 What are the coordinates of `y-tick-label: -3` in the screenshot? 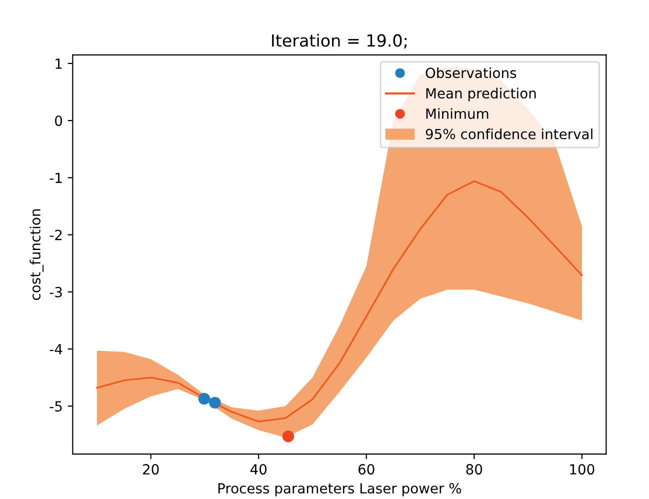 It's located at (56, 292).